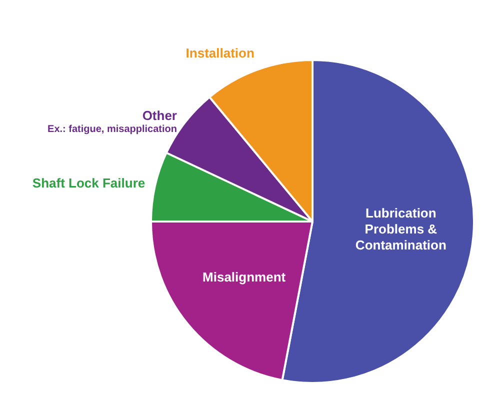  I want to click on slice-label: Installation, so click(220, 53).